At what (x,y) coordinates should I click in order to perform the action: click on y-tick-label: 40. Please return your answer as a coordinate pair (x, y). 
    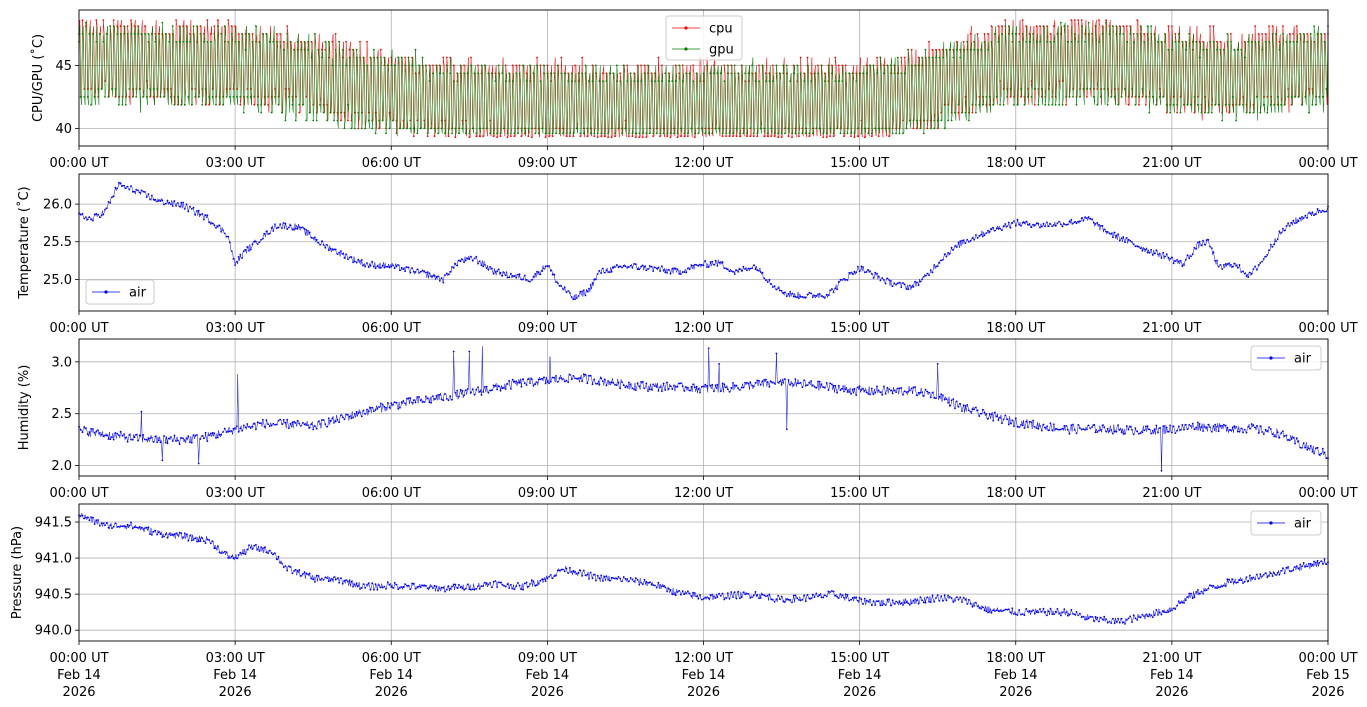
    Looking at the image, I should click on (63, 129).